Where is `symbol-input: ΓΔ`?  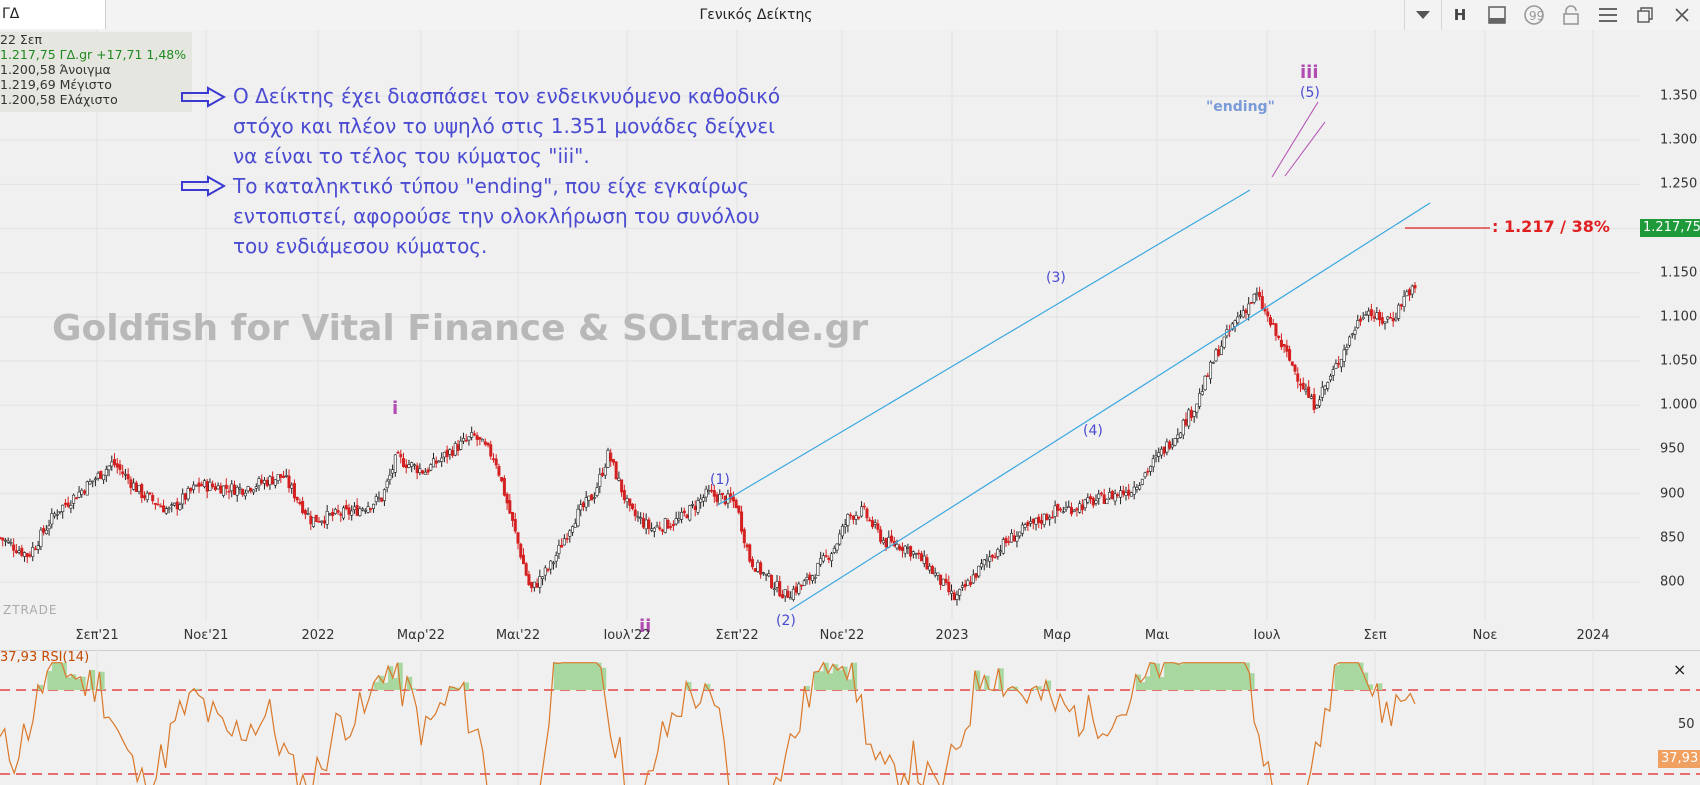 symbol-input: ΓΔ is located at coordinates (53, 14).